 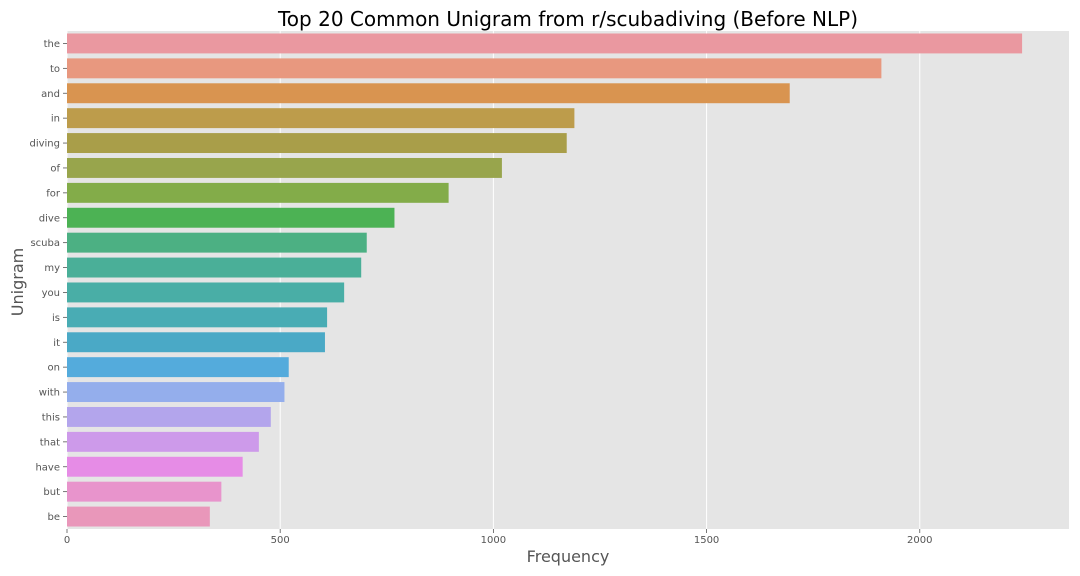 I want to click on bar-with, so click(x=176, y=392).